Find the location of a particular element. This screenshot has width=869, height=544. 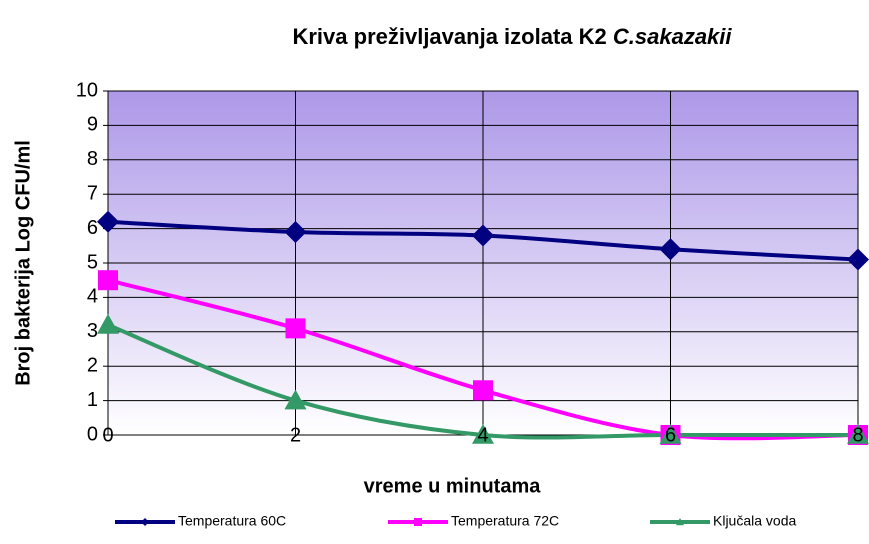

y-tick-label: 10 is located at coordinates (87, 90).